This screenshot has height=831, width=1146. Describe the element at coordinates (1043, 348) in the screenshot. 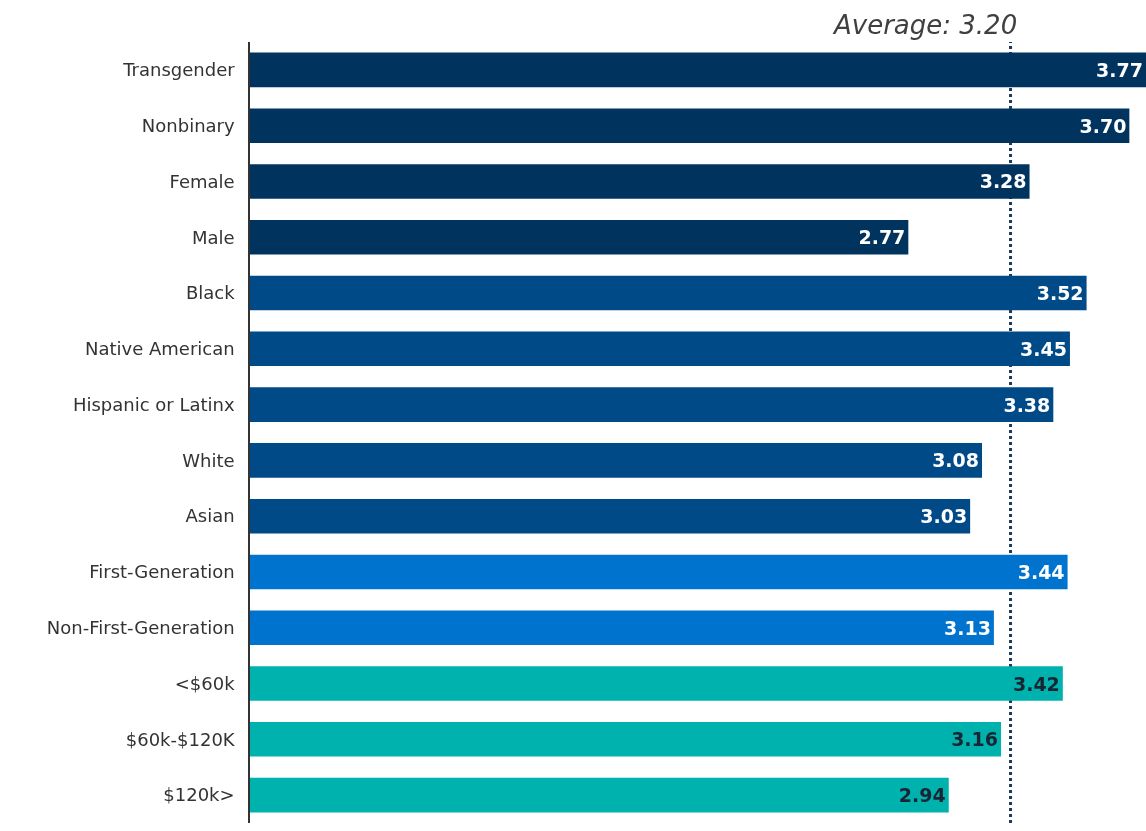

I see `data-label: 3.45` at that location.